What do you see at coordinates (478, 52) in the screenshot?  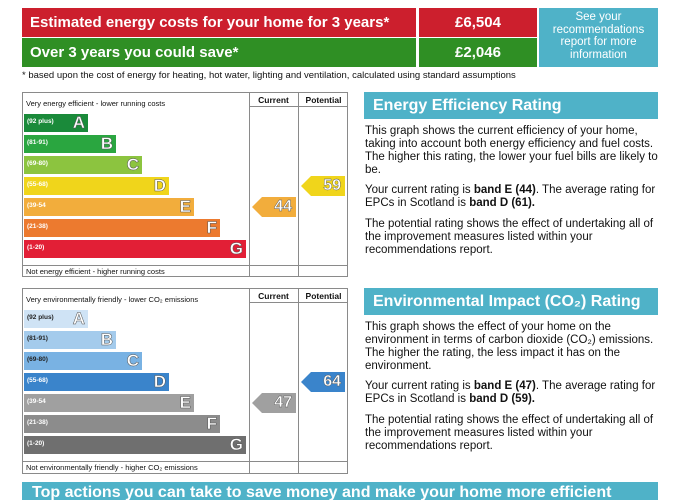 I see `savings-value: £2,046` at bounding box center [478, 52].